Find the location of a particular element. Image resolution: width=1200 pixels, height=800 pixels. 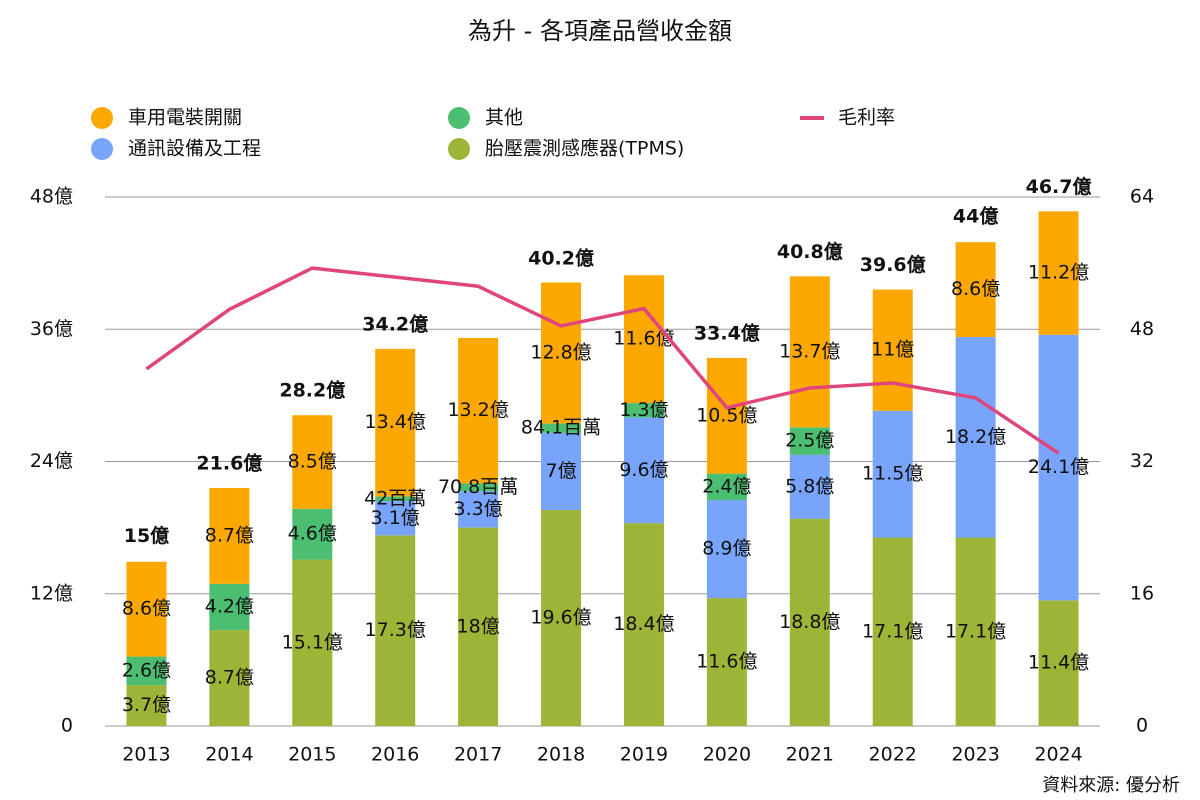

data-label: 13.4億 is located at coordinates (395, 422).